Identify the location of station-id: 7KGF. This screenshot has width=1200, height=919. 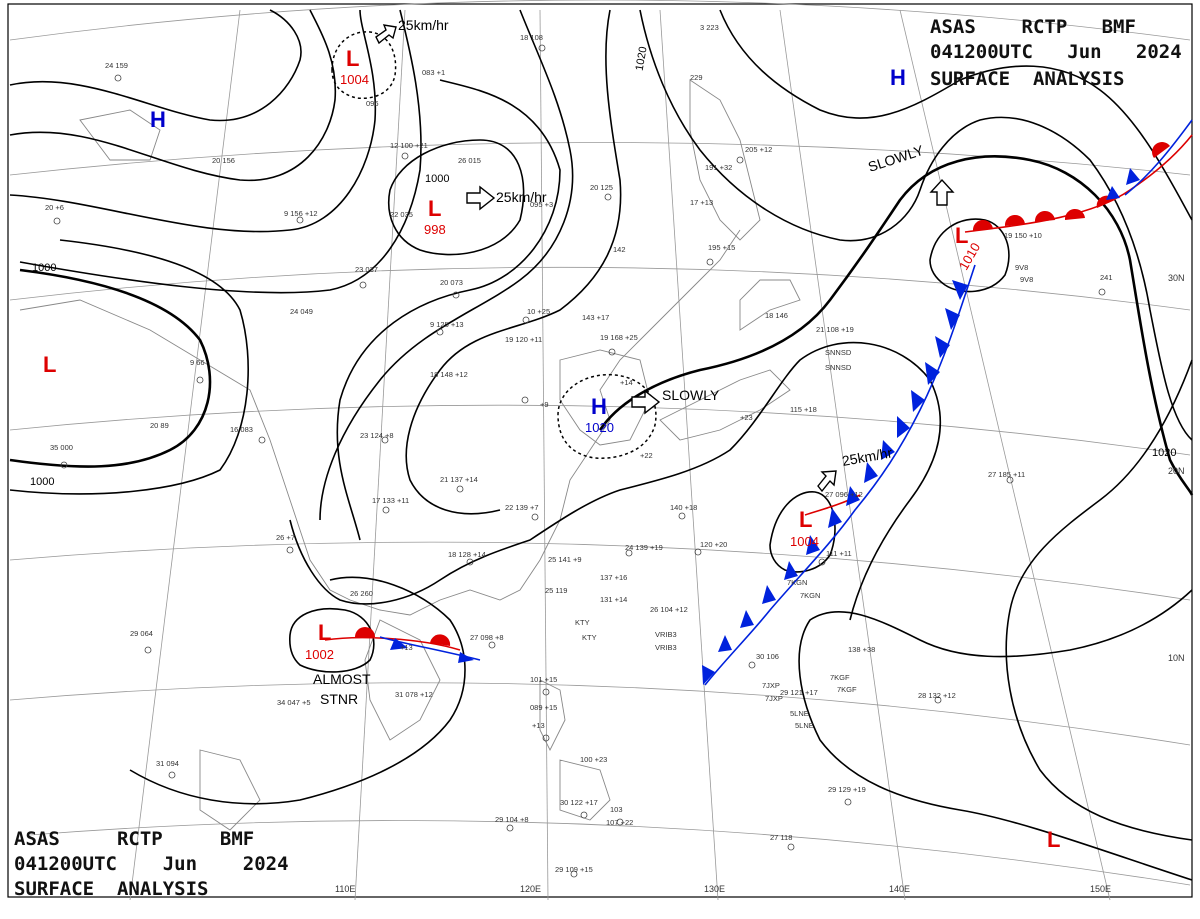
(847, 689).